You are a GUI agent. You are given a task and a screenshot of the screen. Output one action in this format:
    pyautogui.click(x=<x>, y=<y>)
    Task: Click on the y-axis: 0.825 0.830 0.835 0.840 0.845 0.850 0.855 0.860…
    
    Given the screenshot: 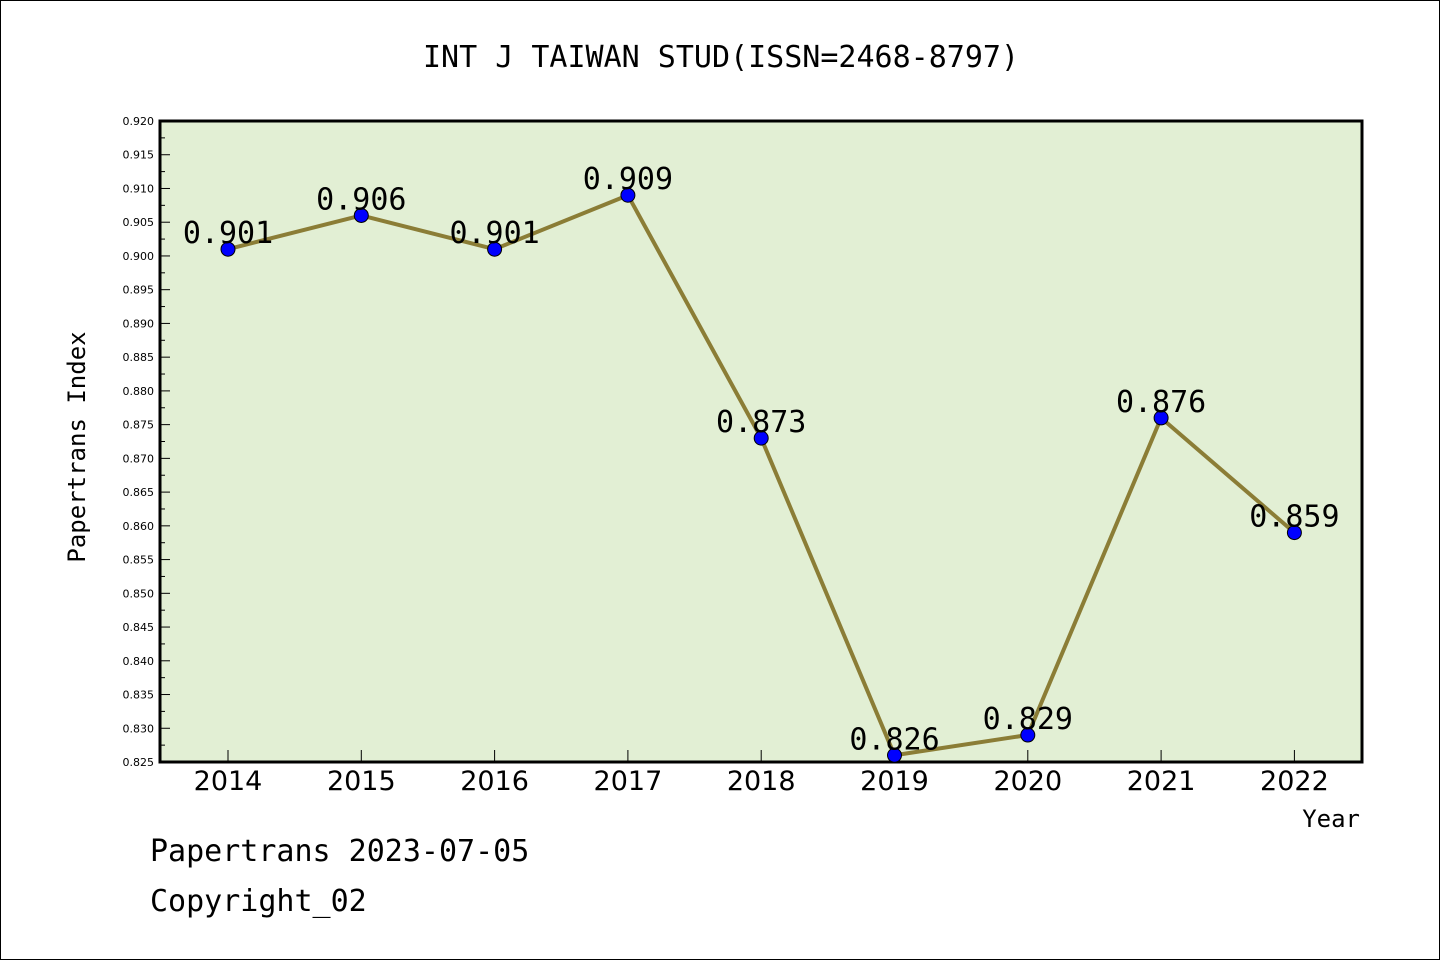 What is the action you would take?
    pyautogui.click(x=146, y=442)
    